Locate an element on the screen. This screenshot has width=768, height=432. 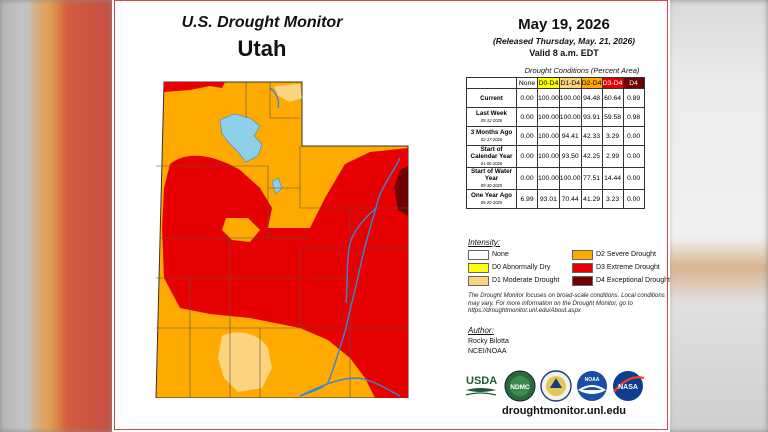
row-label-text: Start of Water Year is located at coordinates (491, 175).